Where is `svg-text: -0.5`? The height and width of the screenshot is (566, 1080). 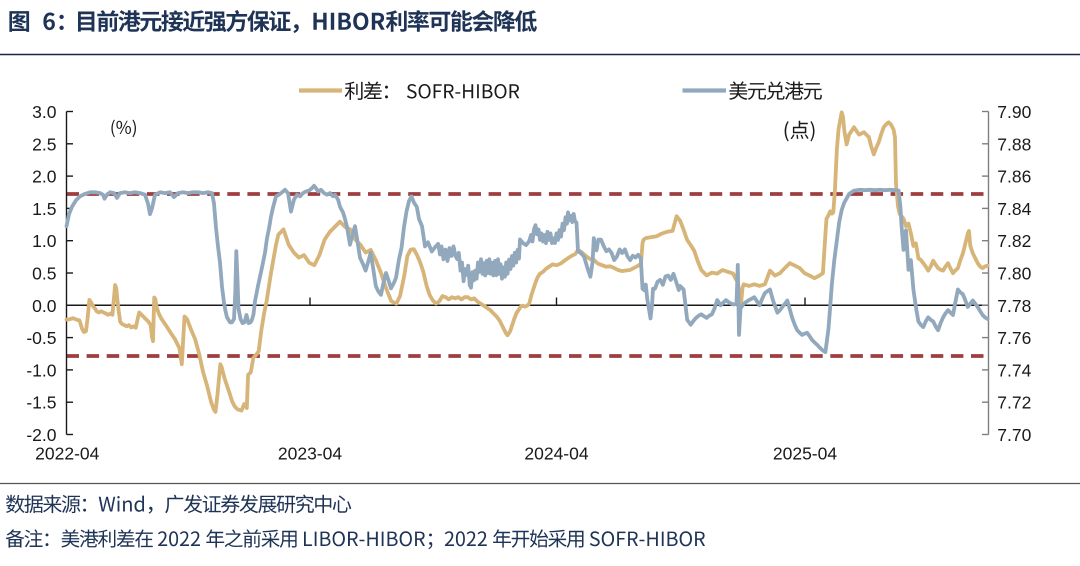 svg-text: -0.5 is located at coordinates (41, 338).